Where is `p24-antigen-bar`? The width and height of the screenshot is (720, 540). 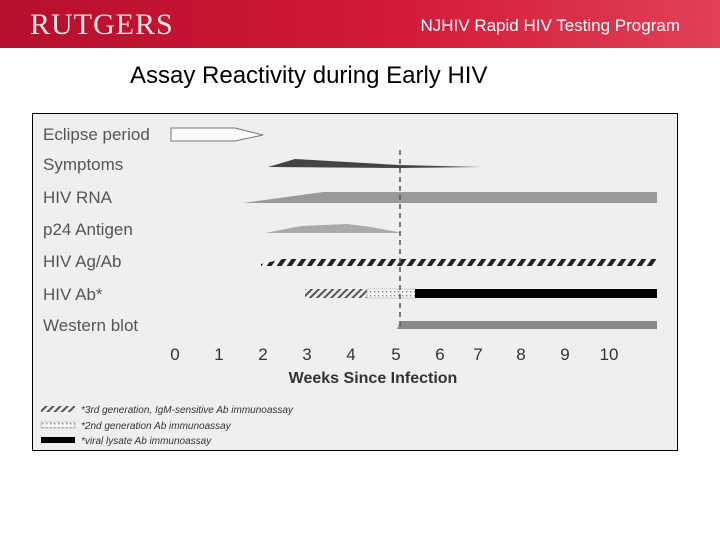 p24-antigen-bar is located at coordinates (334, 228).